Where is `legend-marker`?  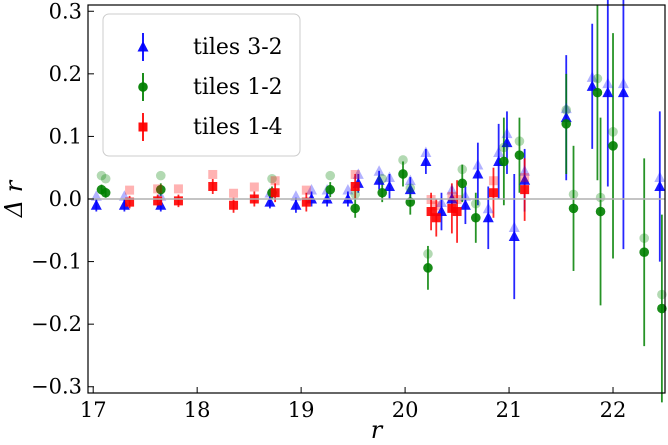 legend-marker is located at coordinates (143, 87).